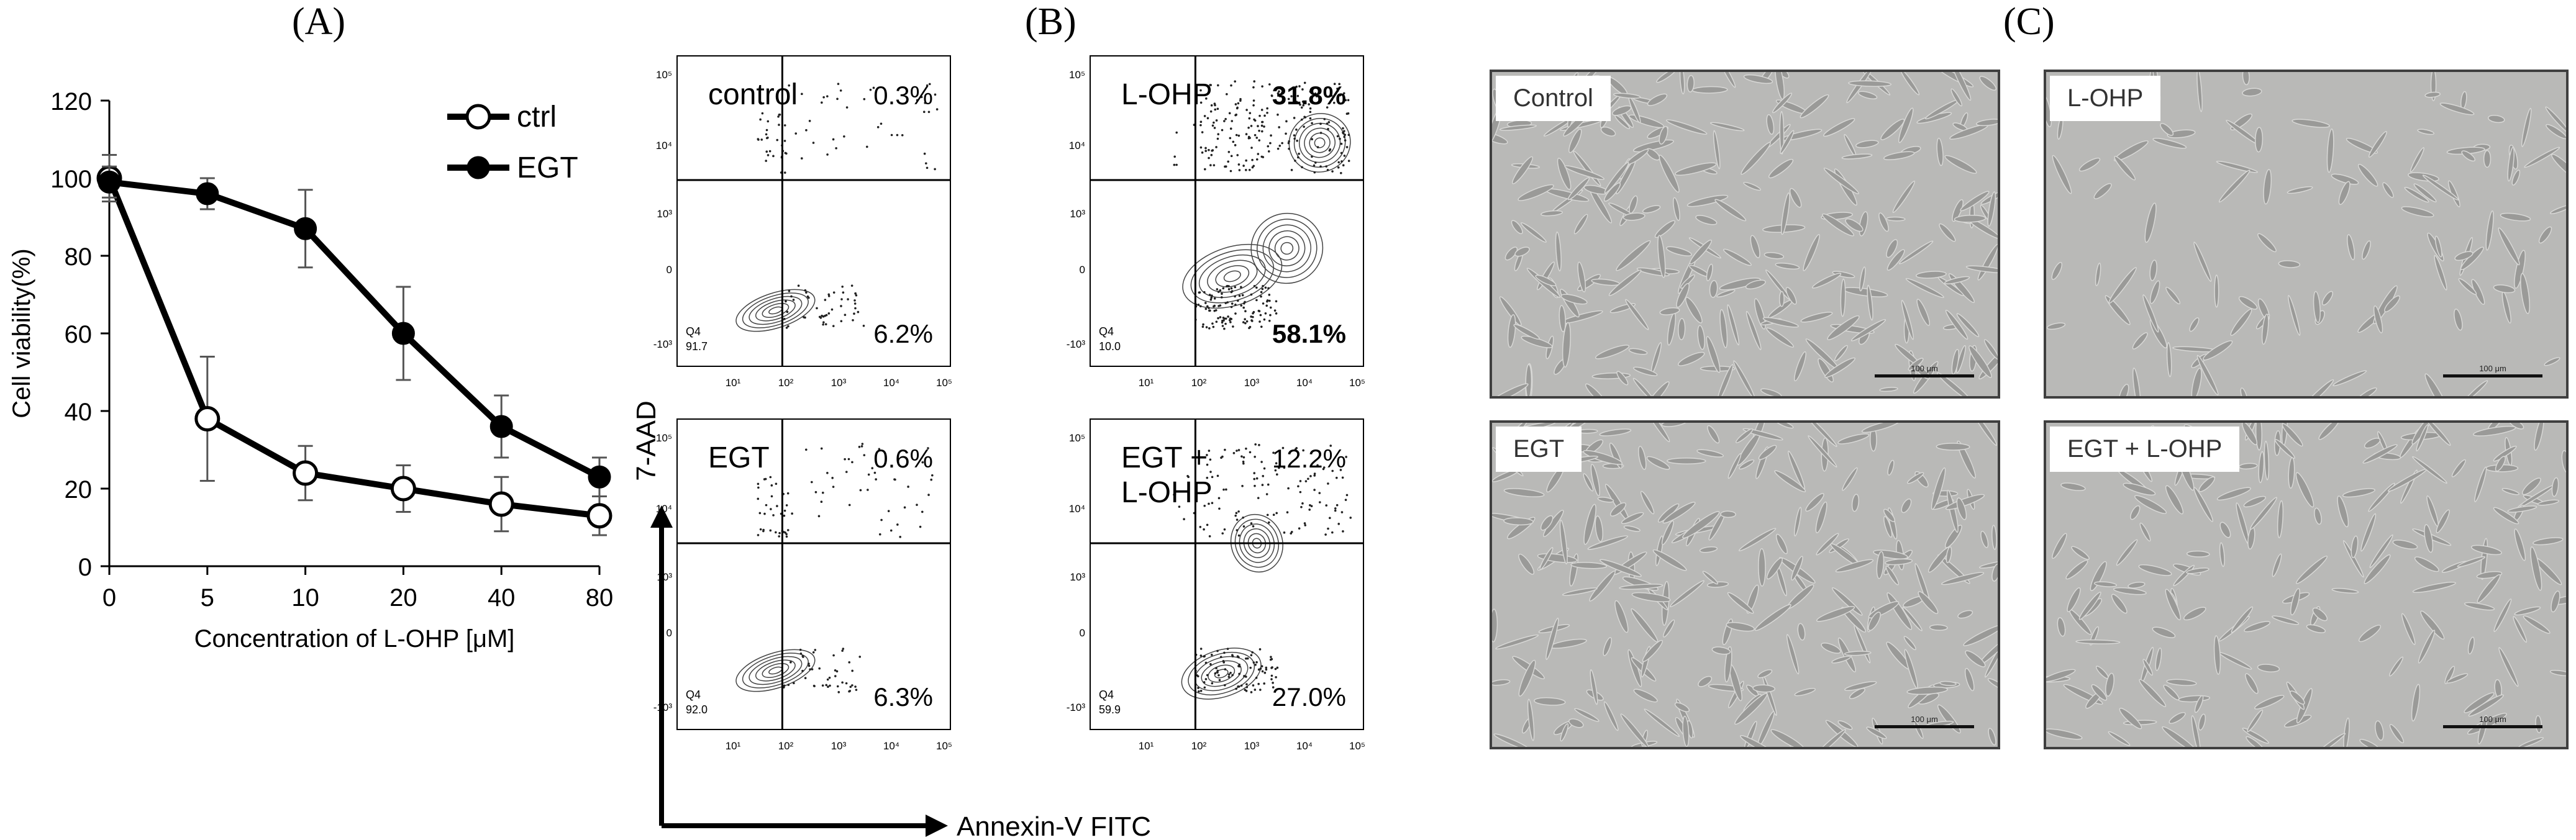 This screenshot has height=840, width=2576. What do you see at coordinates (2145, 449) in the screenshot?
I see `micrograph-label: EGT + L-OHP` at bounding box center [2145, 449].